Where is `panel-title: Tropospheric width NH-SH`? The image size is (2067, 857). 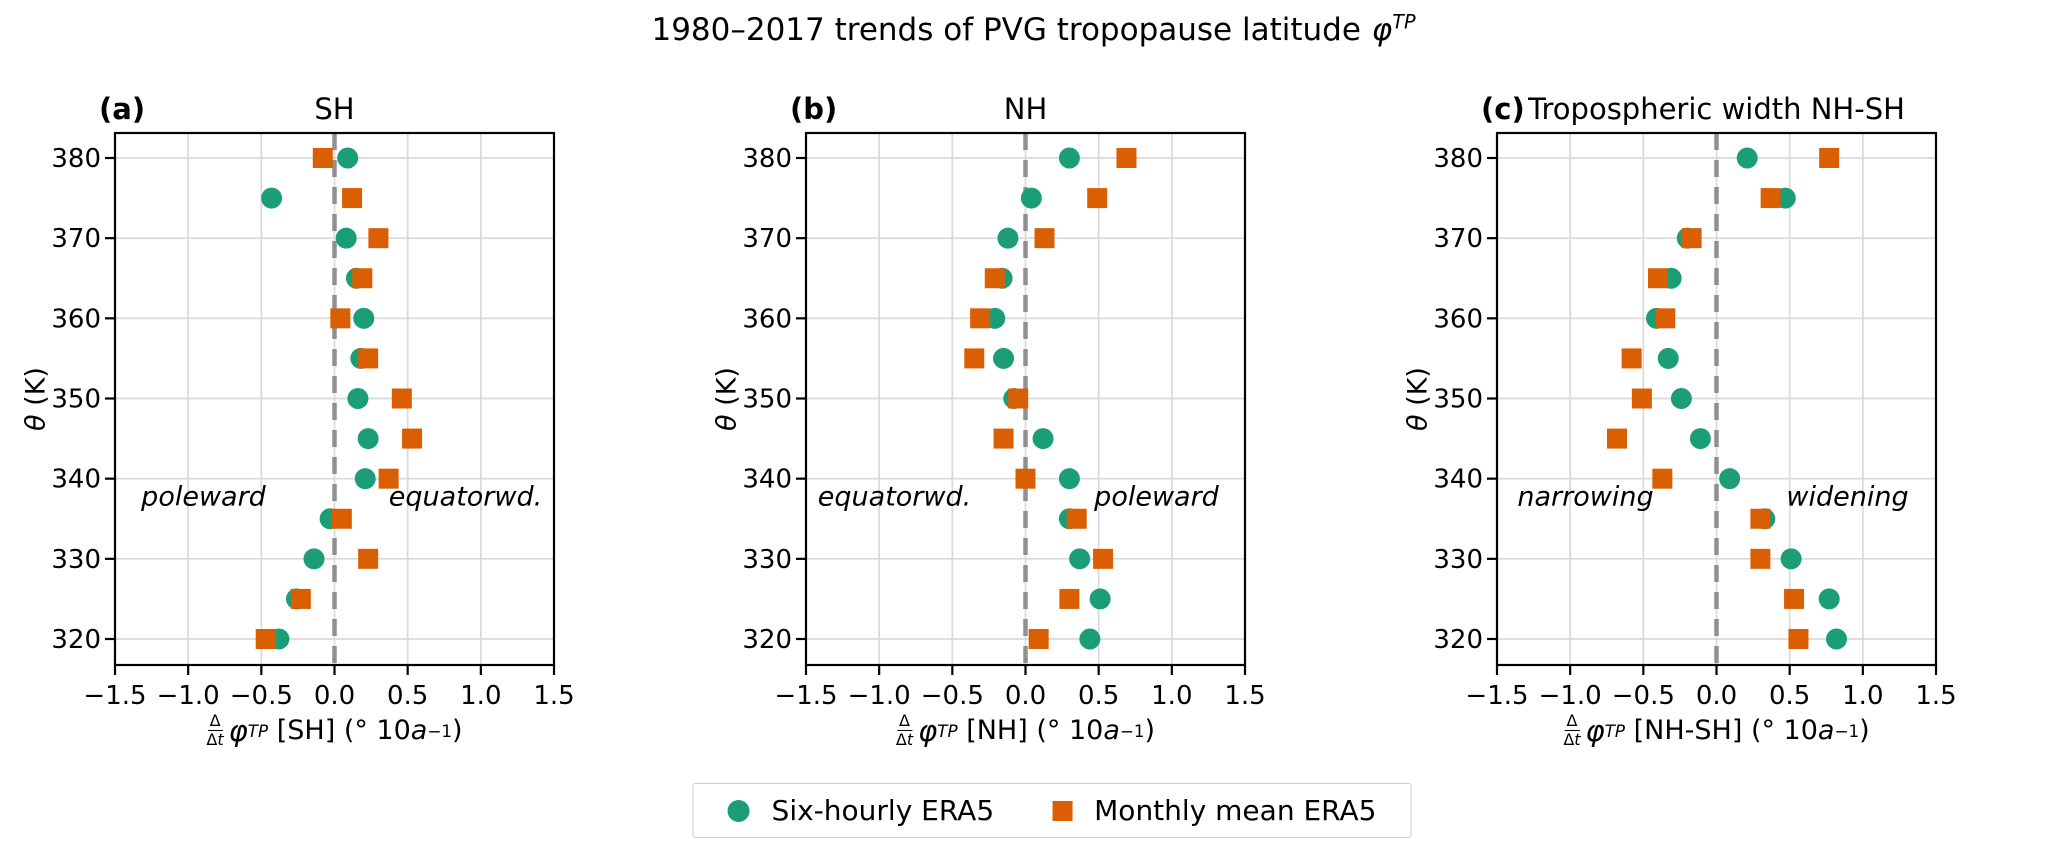 panel-title: Tropospheric width NH-SH is located at coordinates (1716, 109).